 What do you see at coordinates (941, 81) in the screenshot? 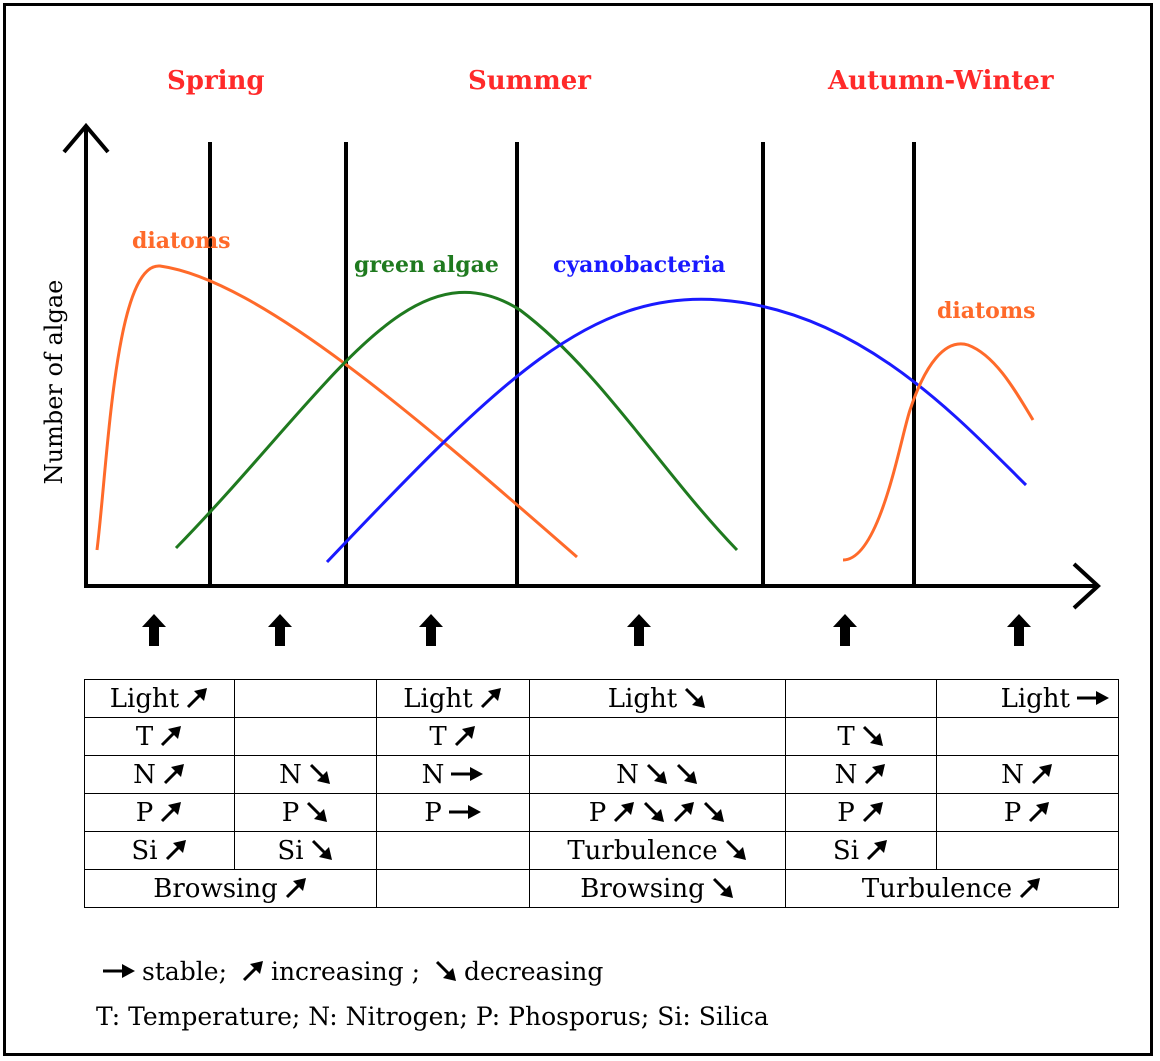
I see `season-label-autumn-winter: Autumn-Winter` at bounding box center [941, 81].